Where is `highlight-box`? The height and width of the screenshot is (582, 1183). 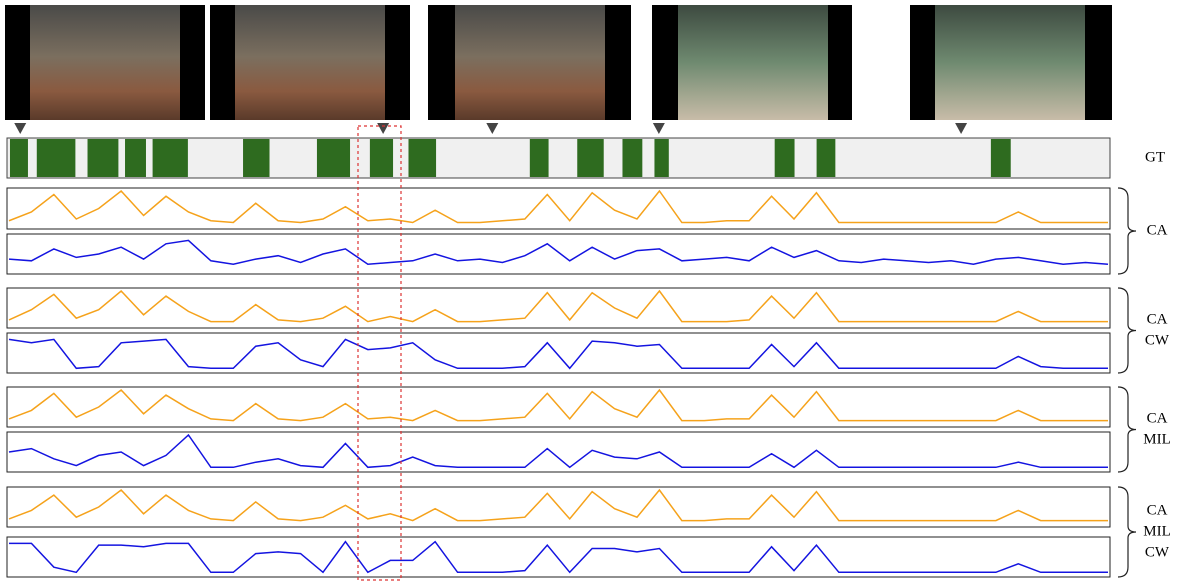 highlight-box is located at coordinates (379, 353).